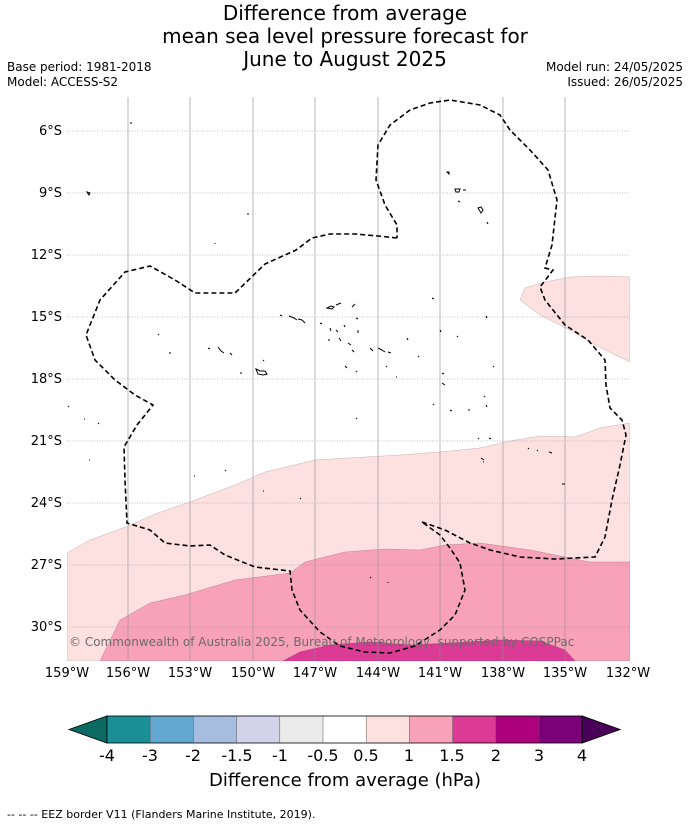 The height and width of the screenshot is (827, 690). I want to click on meta-left: Base period: 1981-2018 Model: ACCESS-S2, so click(79, 75).